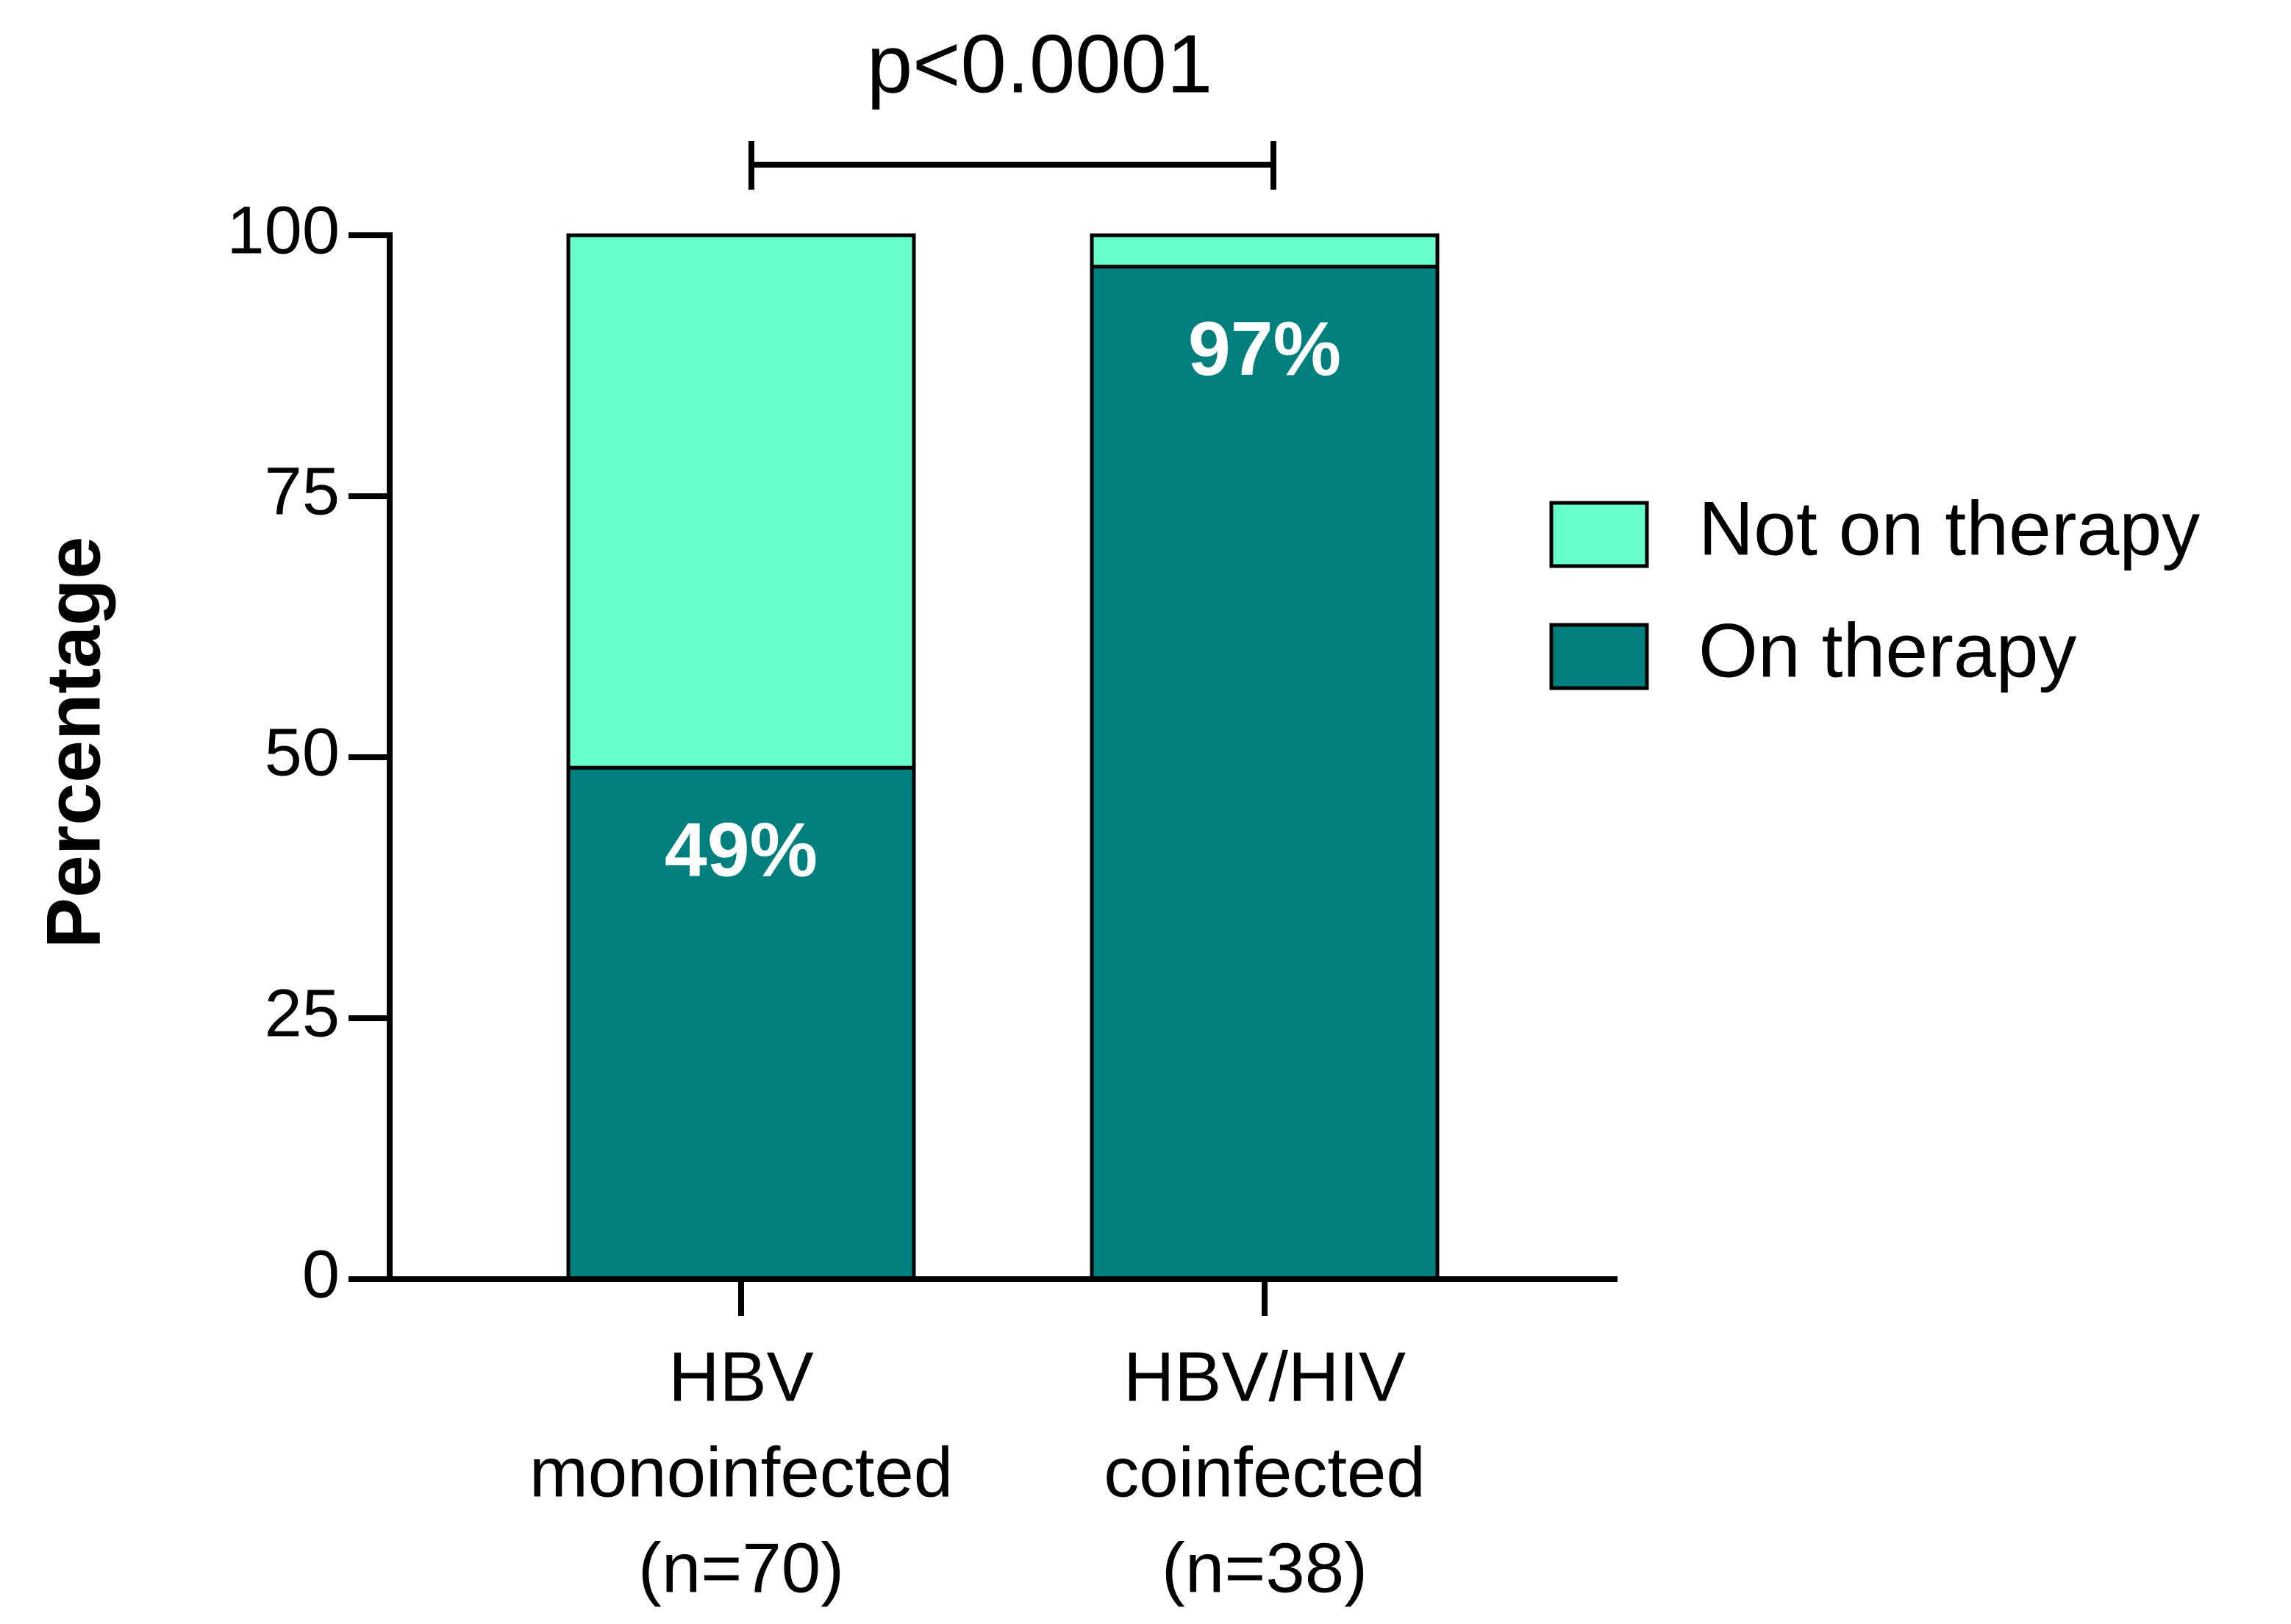 Image resolution: width=2291 pixels, height=1624 pixels. I want to click on x-tick-label: (n=70), so click(741, 1567).